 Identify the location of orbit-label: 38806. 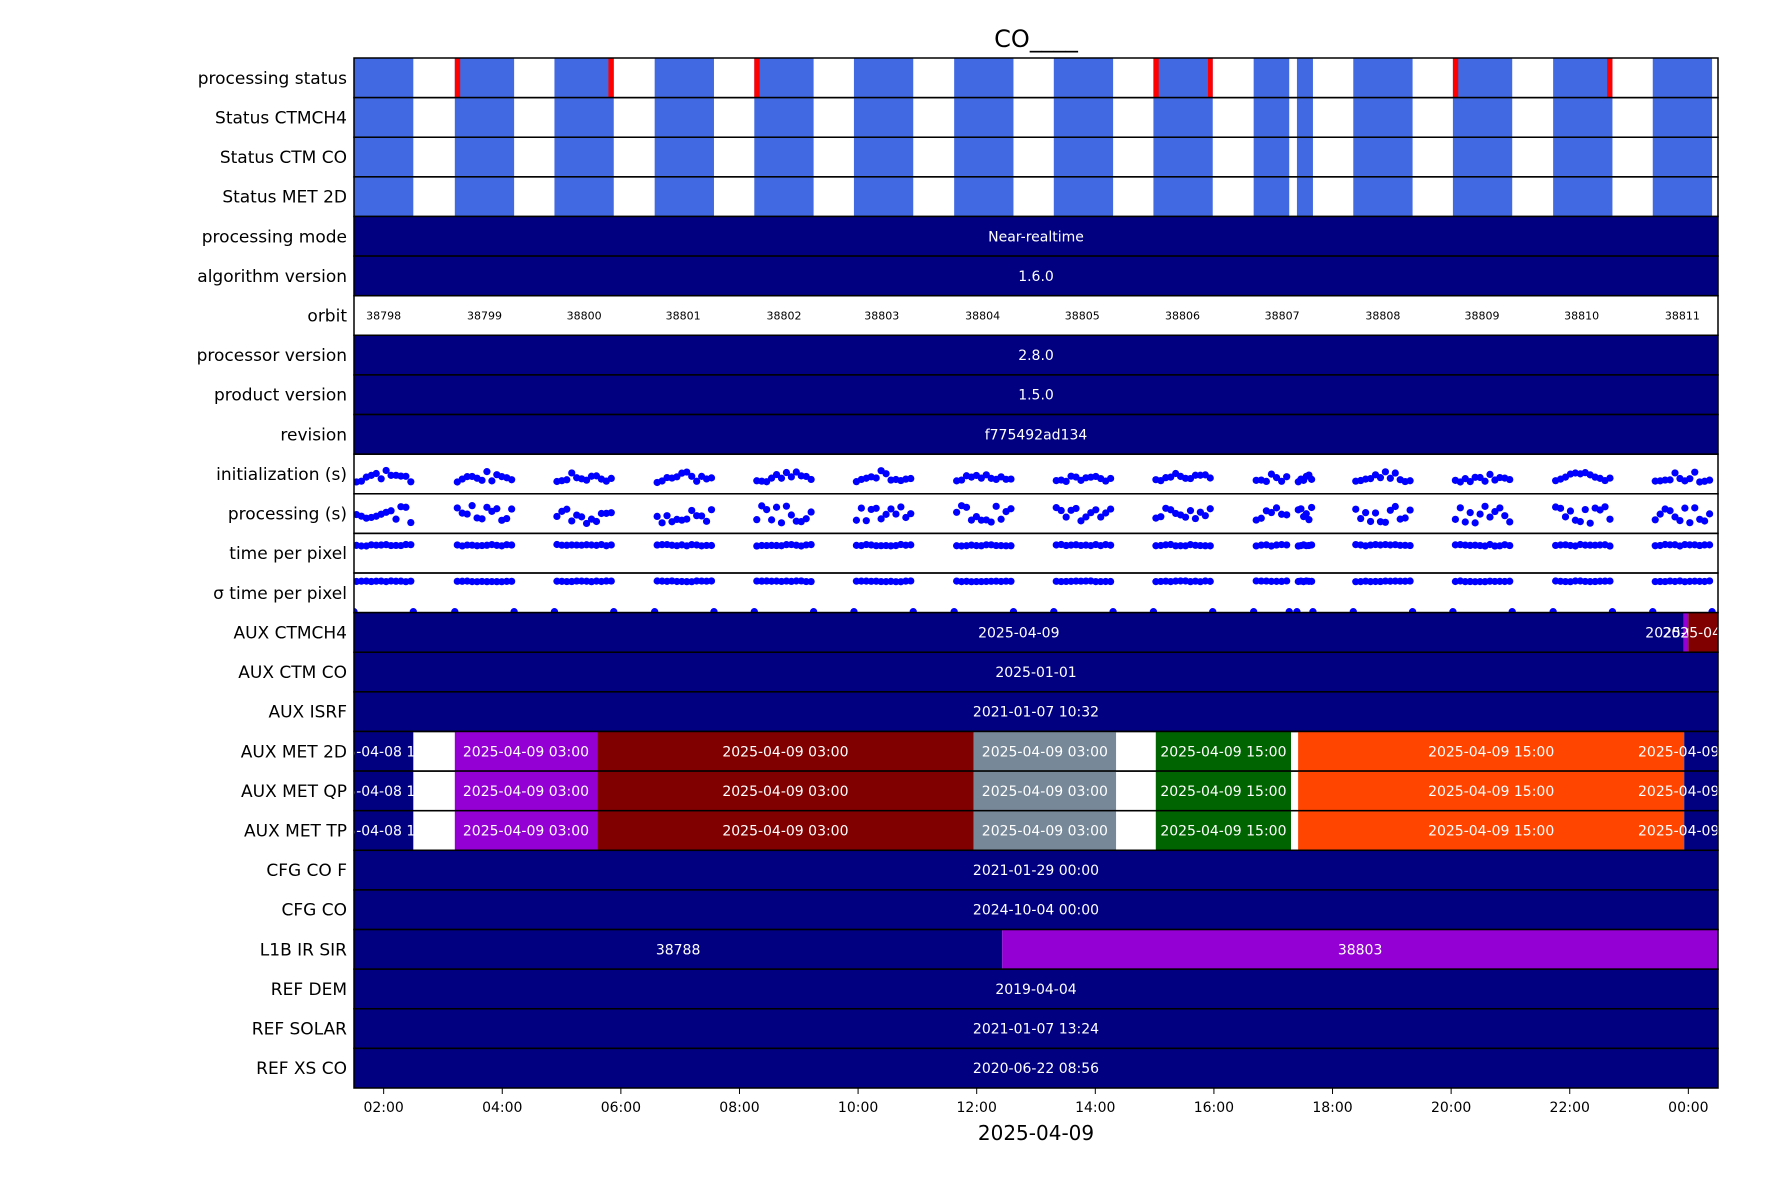
(1182, 316).